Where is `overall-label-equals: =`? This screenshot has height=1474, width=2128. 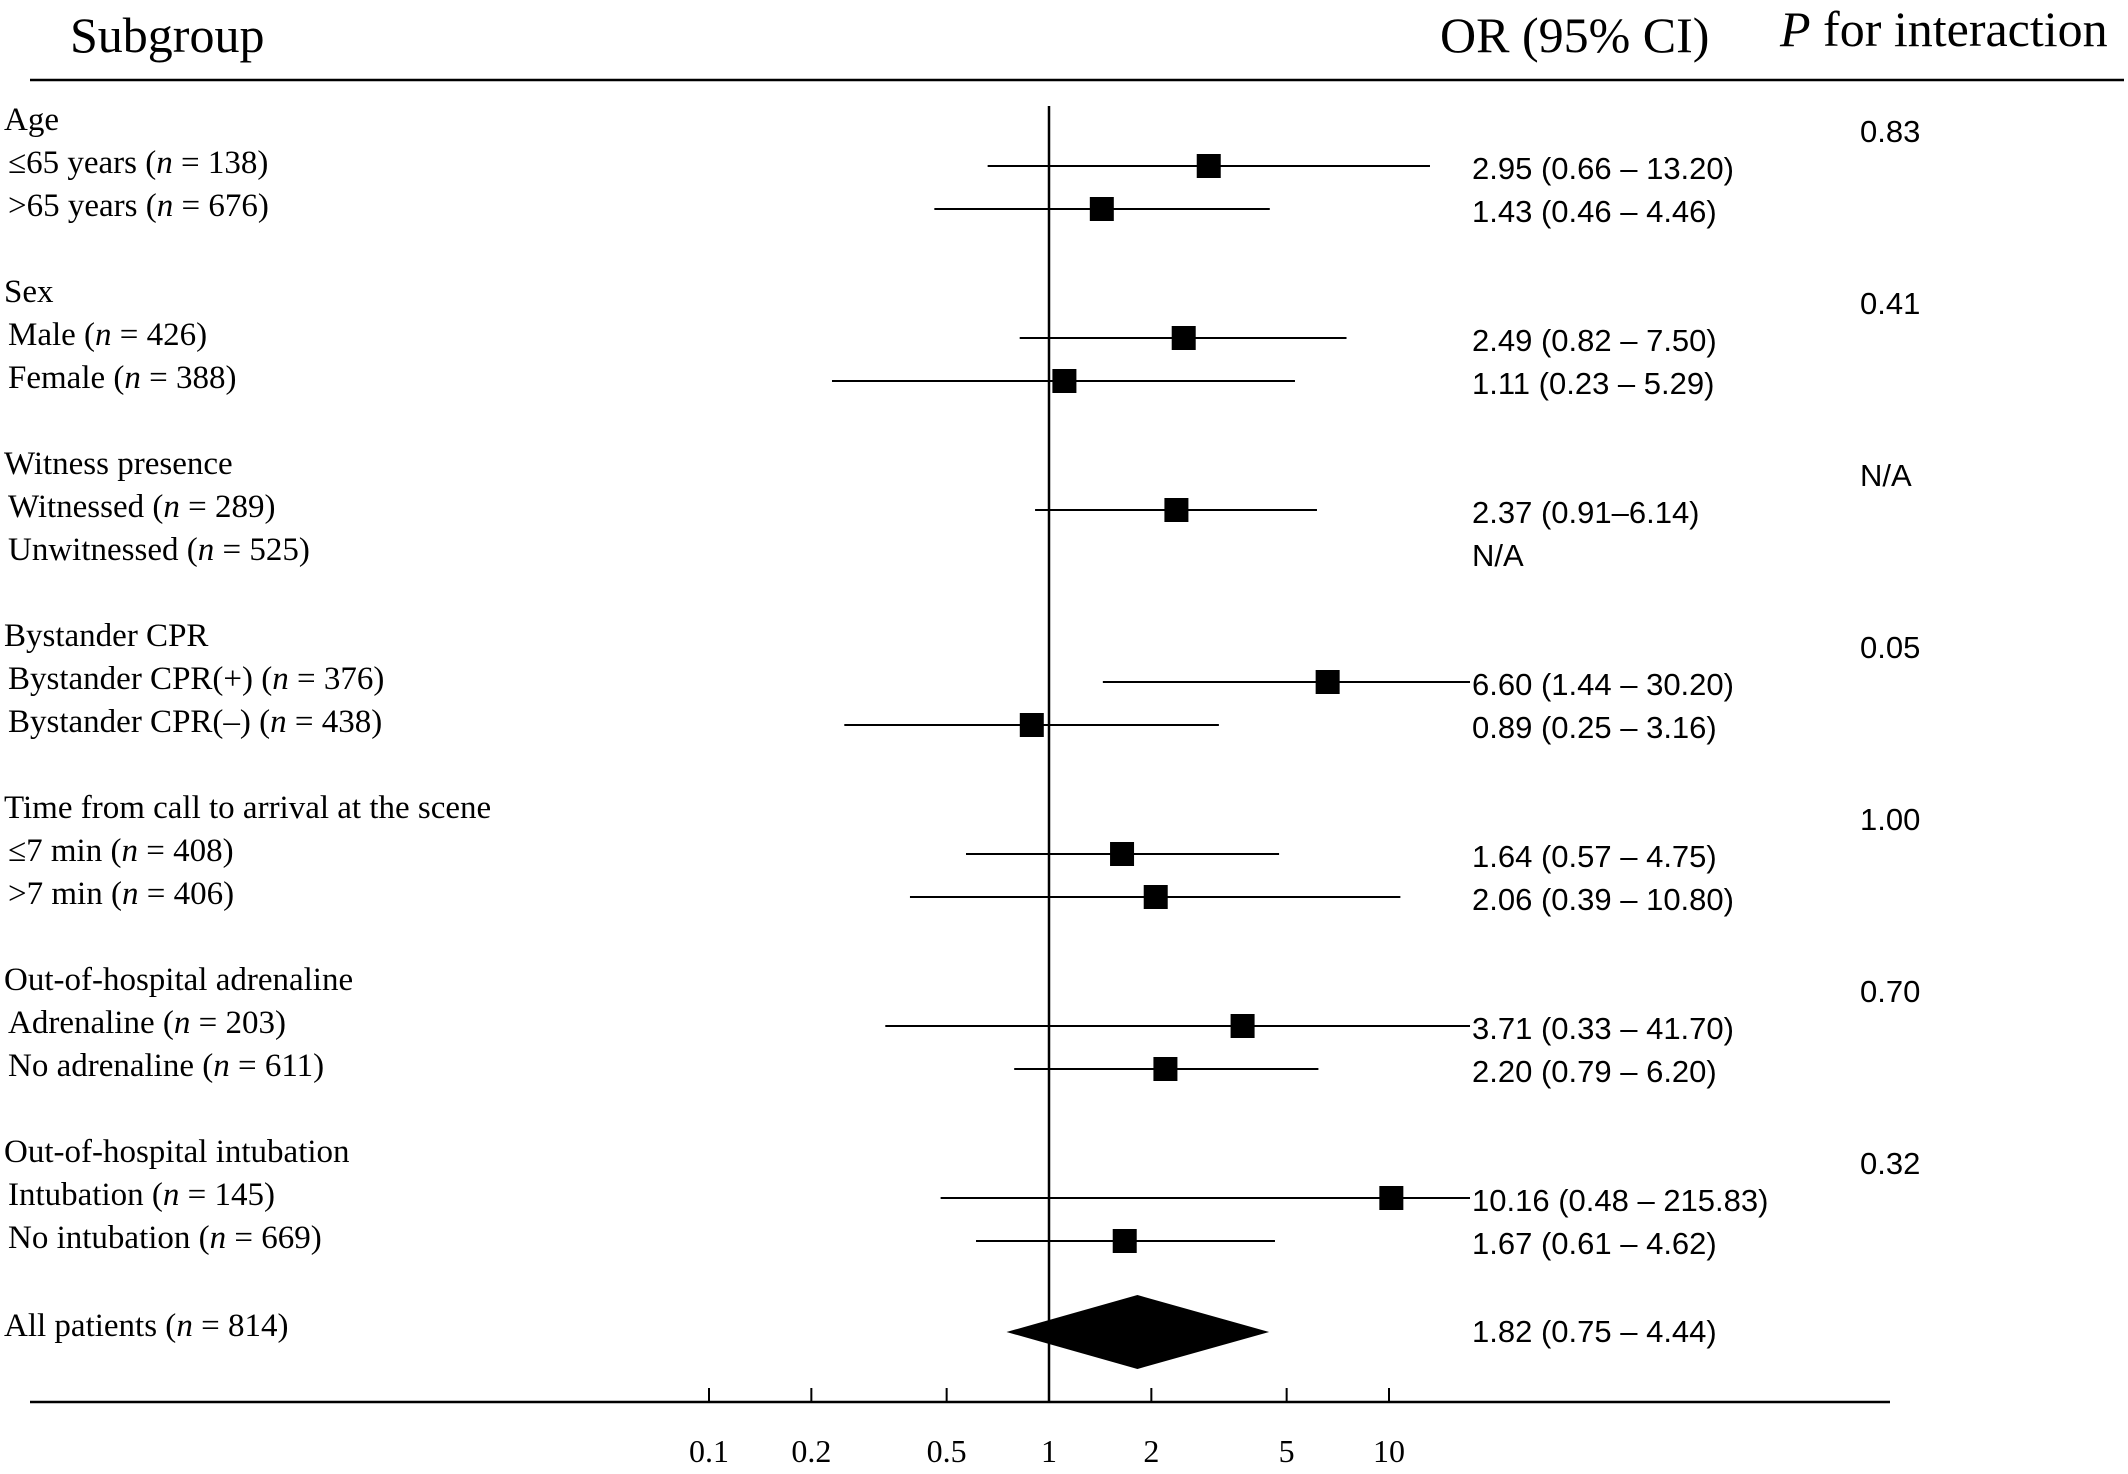 overall-label-equals: = is located at coordinates (210, 1326).